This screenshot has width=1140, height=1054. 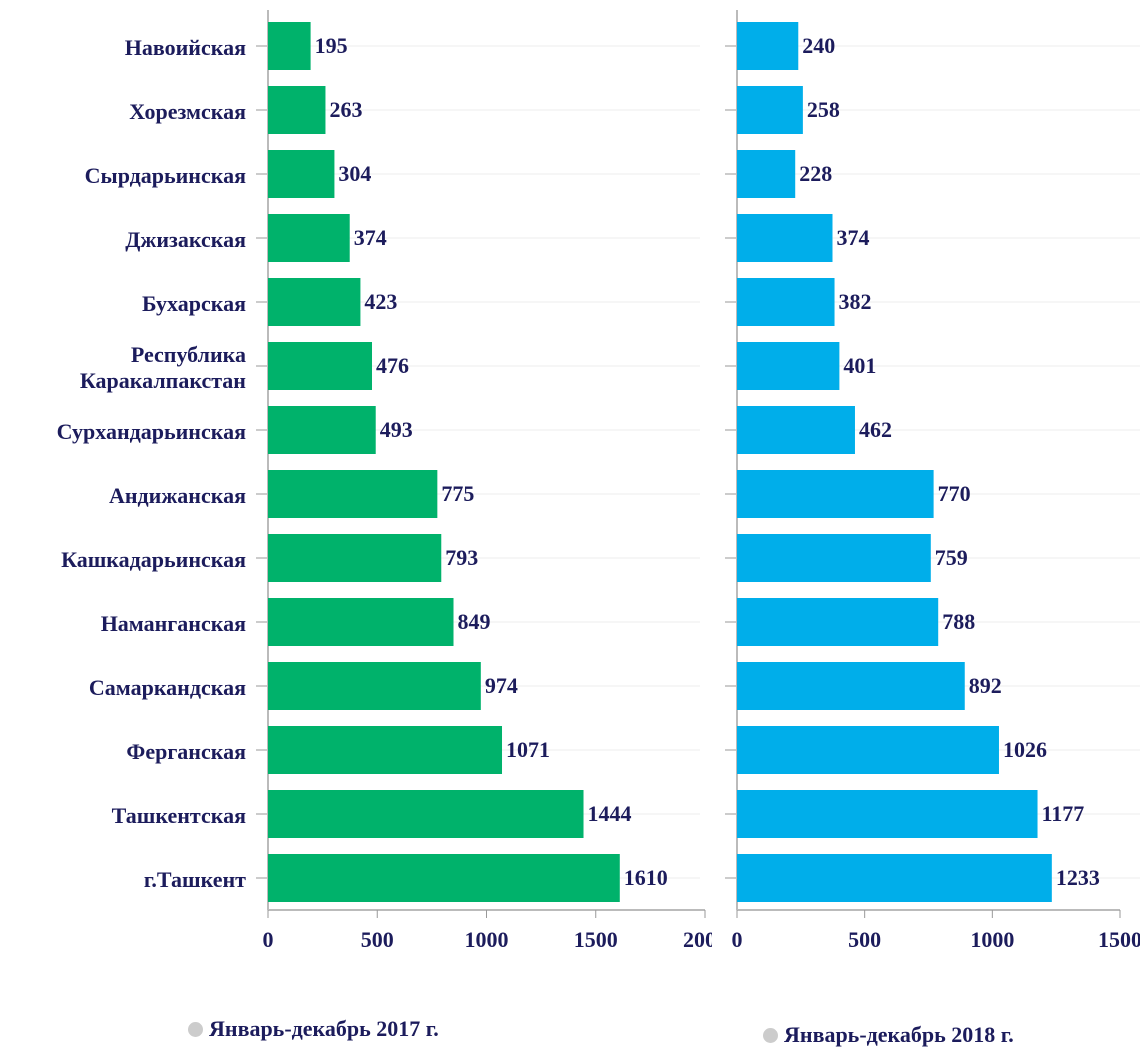 I want to click on category-label: Самаркандская, so click(x=167, y=687).